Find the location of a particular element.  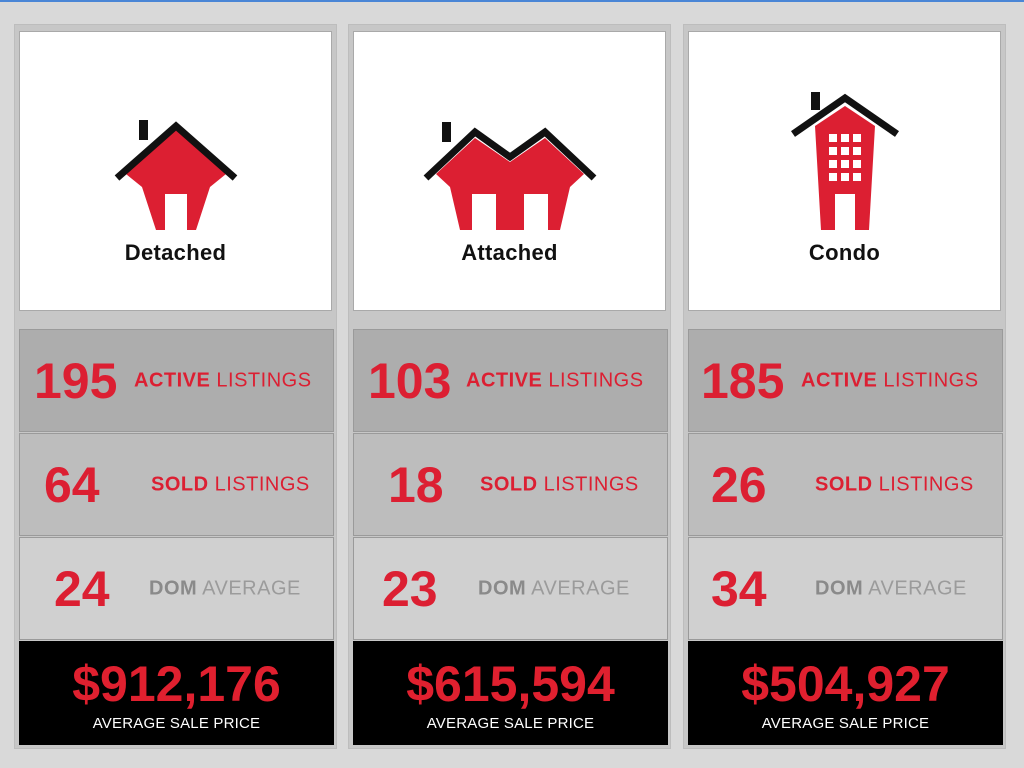

average-sale-price-box: $615,594 AVERAGE SALE PRICE is located at coordinates (510, 693).